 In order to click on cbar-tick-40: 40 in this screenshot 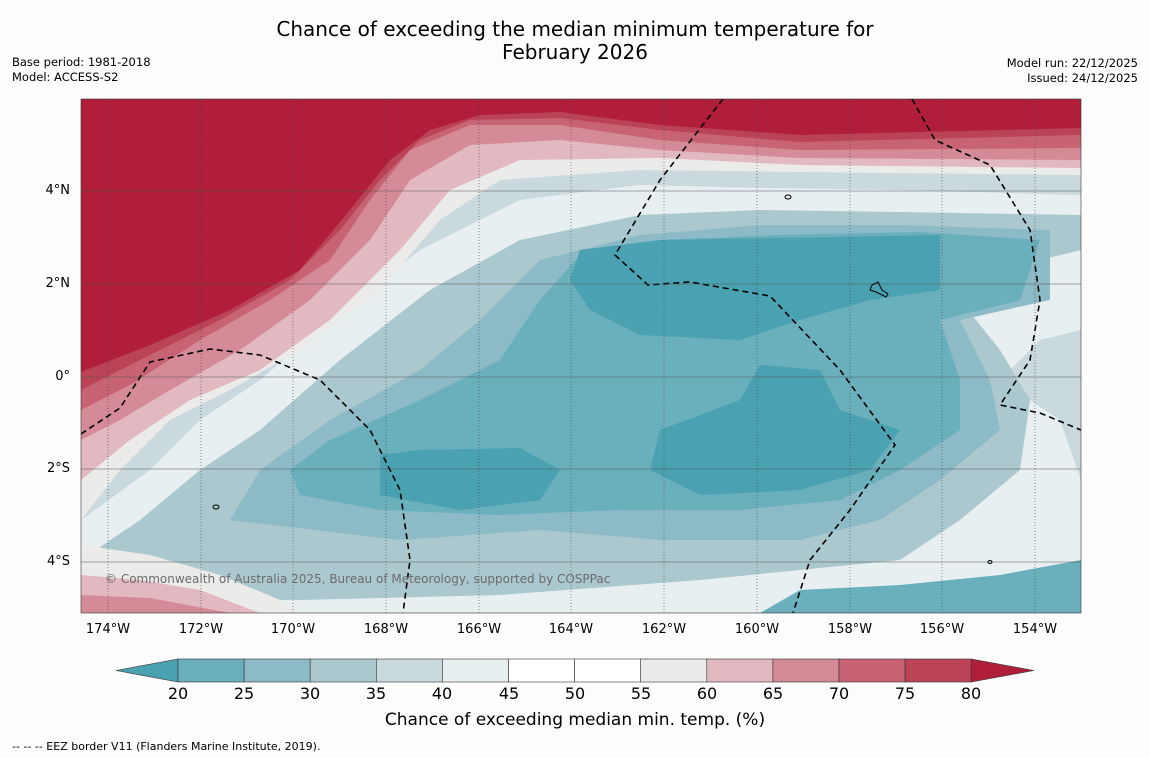, I will do `click(442, 693)`.